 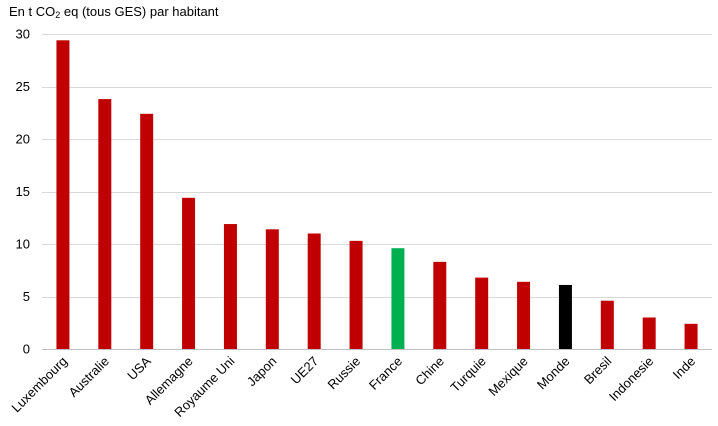 What do you see at coordinates (26, 296) in the screenshot?
I see `y-tick-label: 5` at bounding box center [26, 296].